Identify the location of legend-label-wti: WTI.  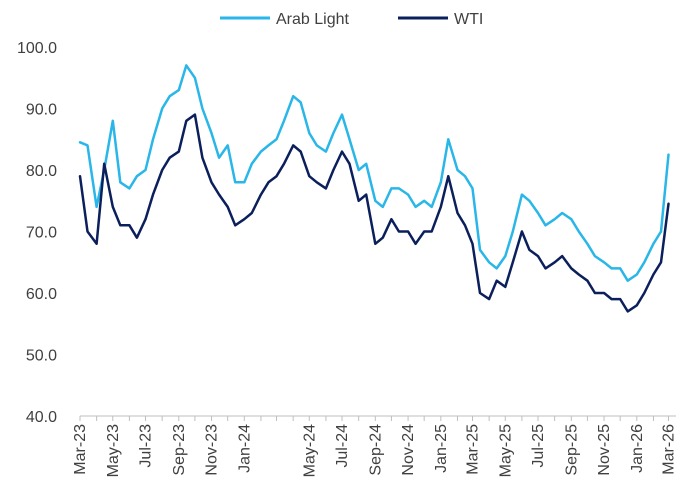
(468, 19).